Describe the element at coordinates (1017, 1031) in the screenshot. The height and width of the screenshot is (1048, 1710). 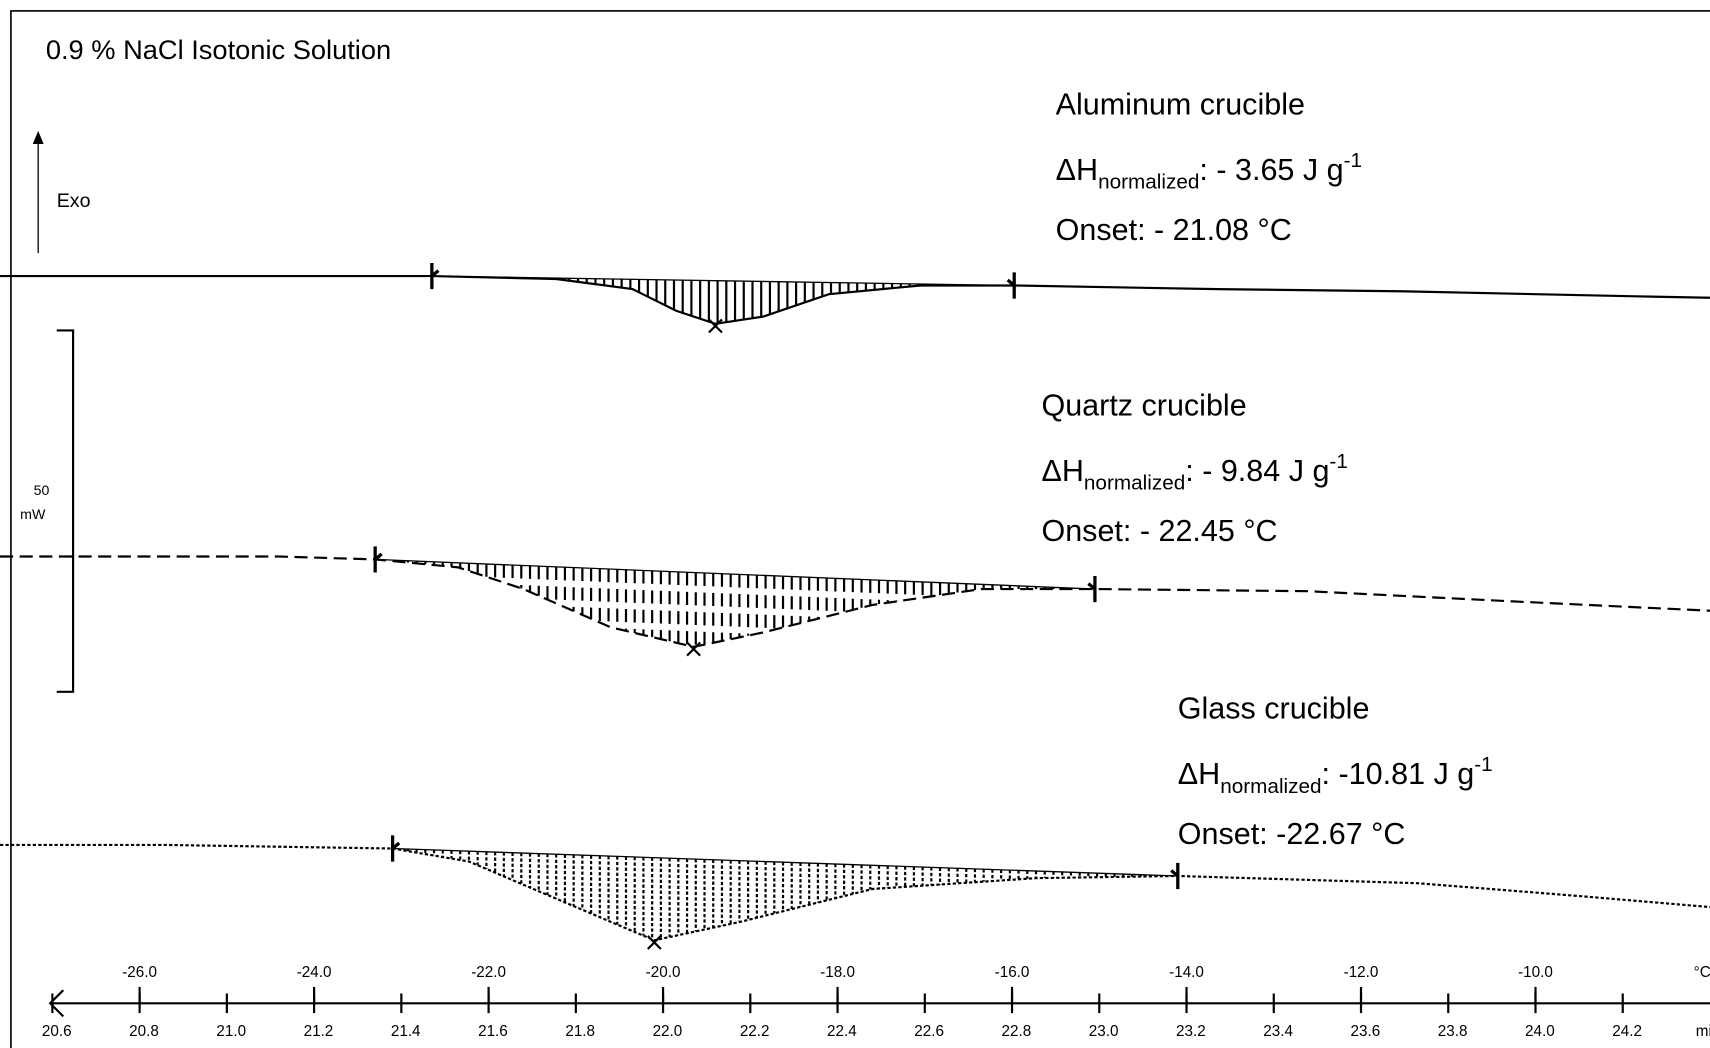
I see `x-tick-label: 22.8` at that location.